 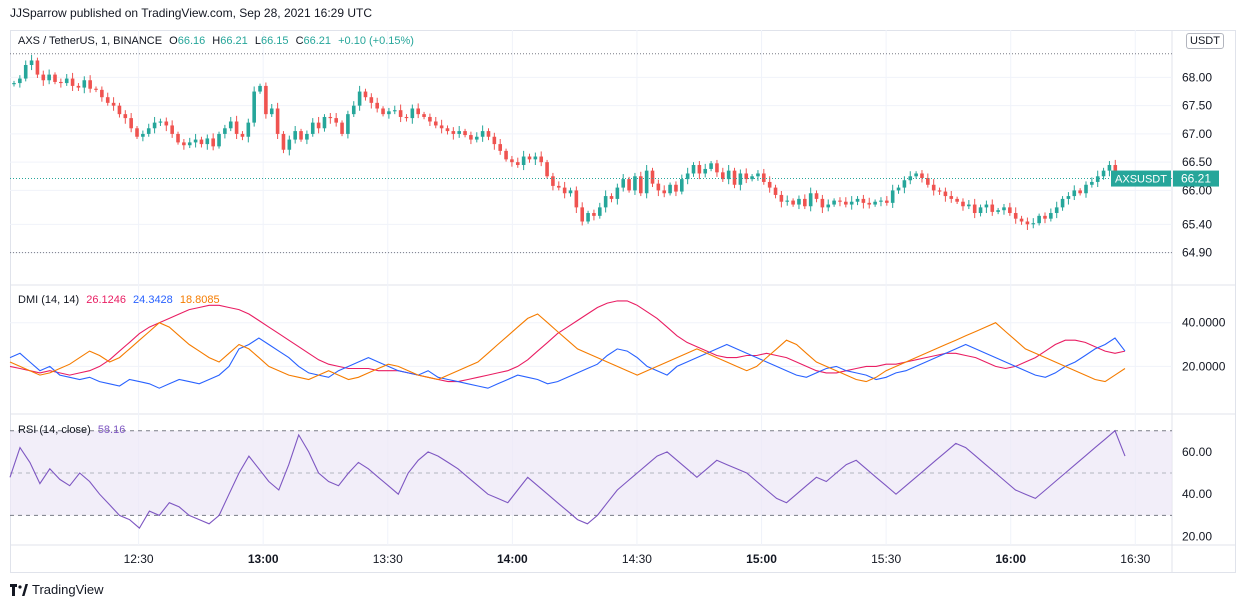 I want to click on currency-button: USDT, so click(x=1205, y=41).